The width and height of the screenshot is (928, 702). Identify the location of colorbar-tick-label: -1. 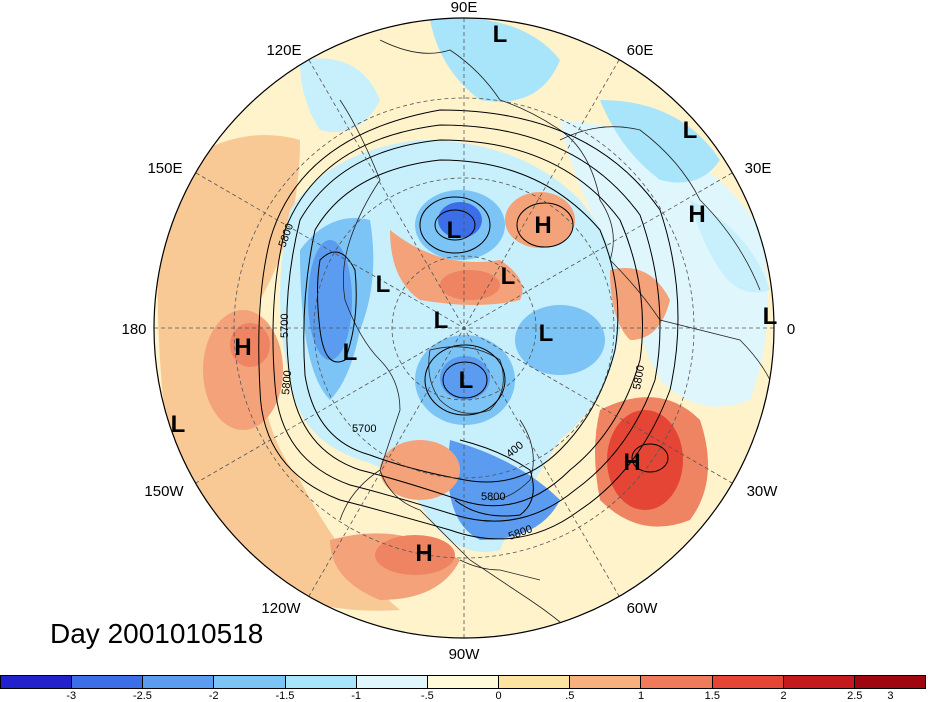
(356, 696).